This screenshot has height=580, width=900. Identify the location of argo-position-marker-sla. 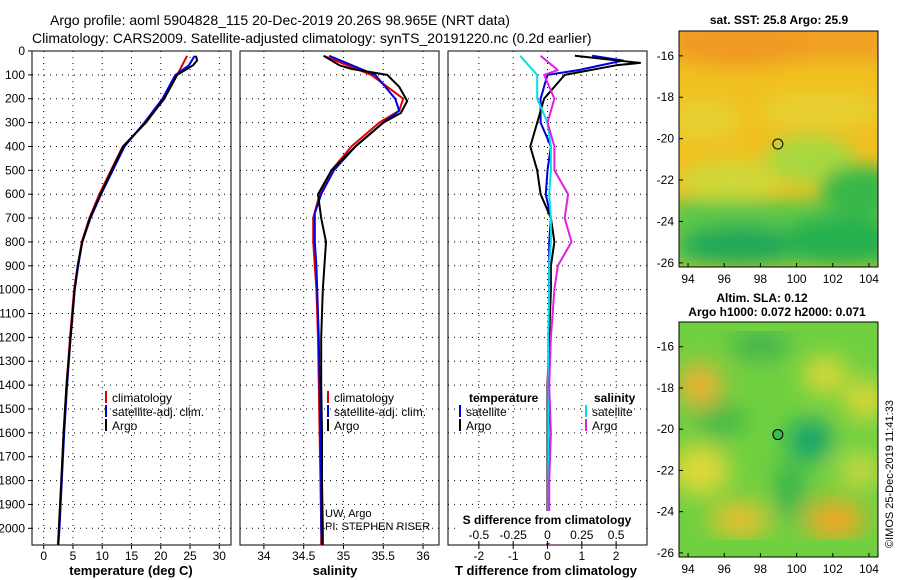
(778, 435).